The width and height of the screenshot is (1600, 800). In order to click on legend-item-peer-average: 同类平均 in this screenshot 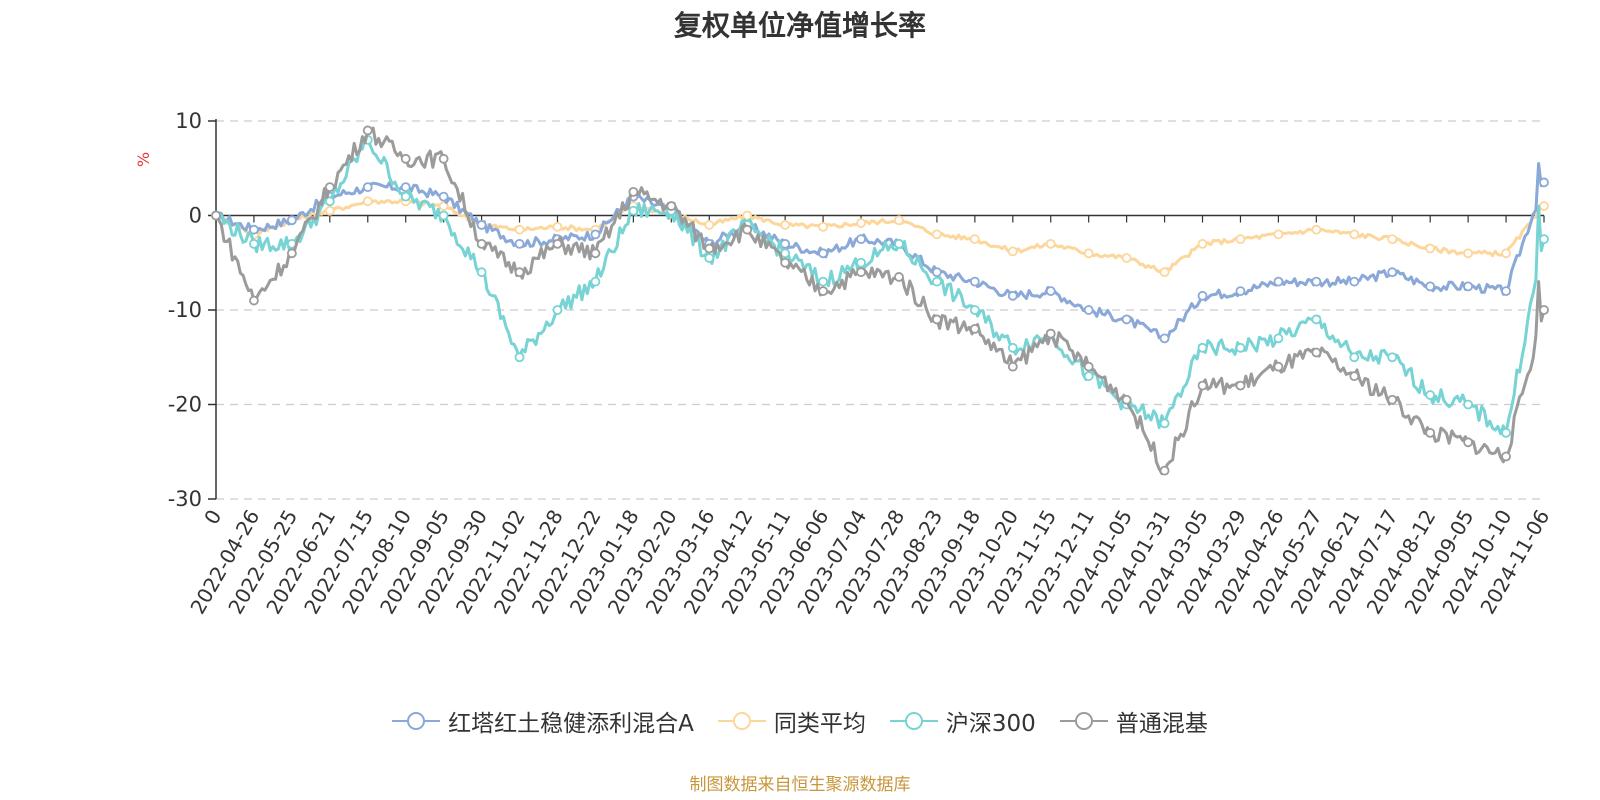, I will do `click(791, 721)`.